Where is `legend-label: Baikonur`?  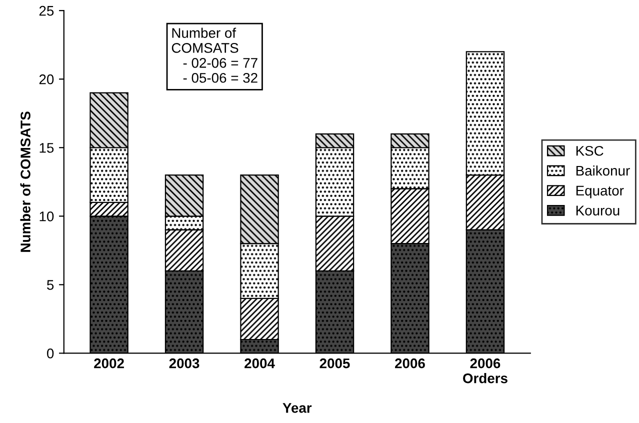 legend-label: Baikonur is located at coordinates (603, 170).